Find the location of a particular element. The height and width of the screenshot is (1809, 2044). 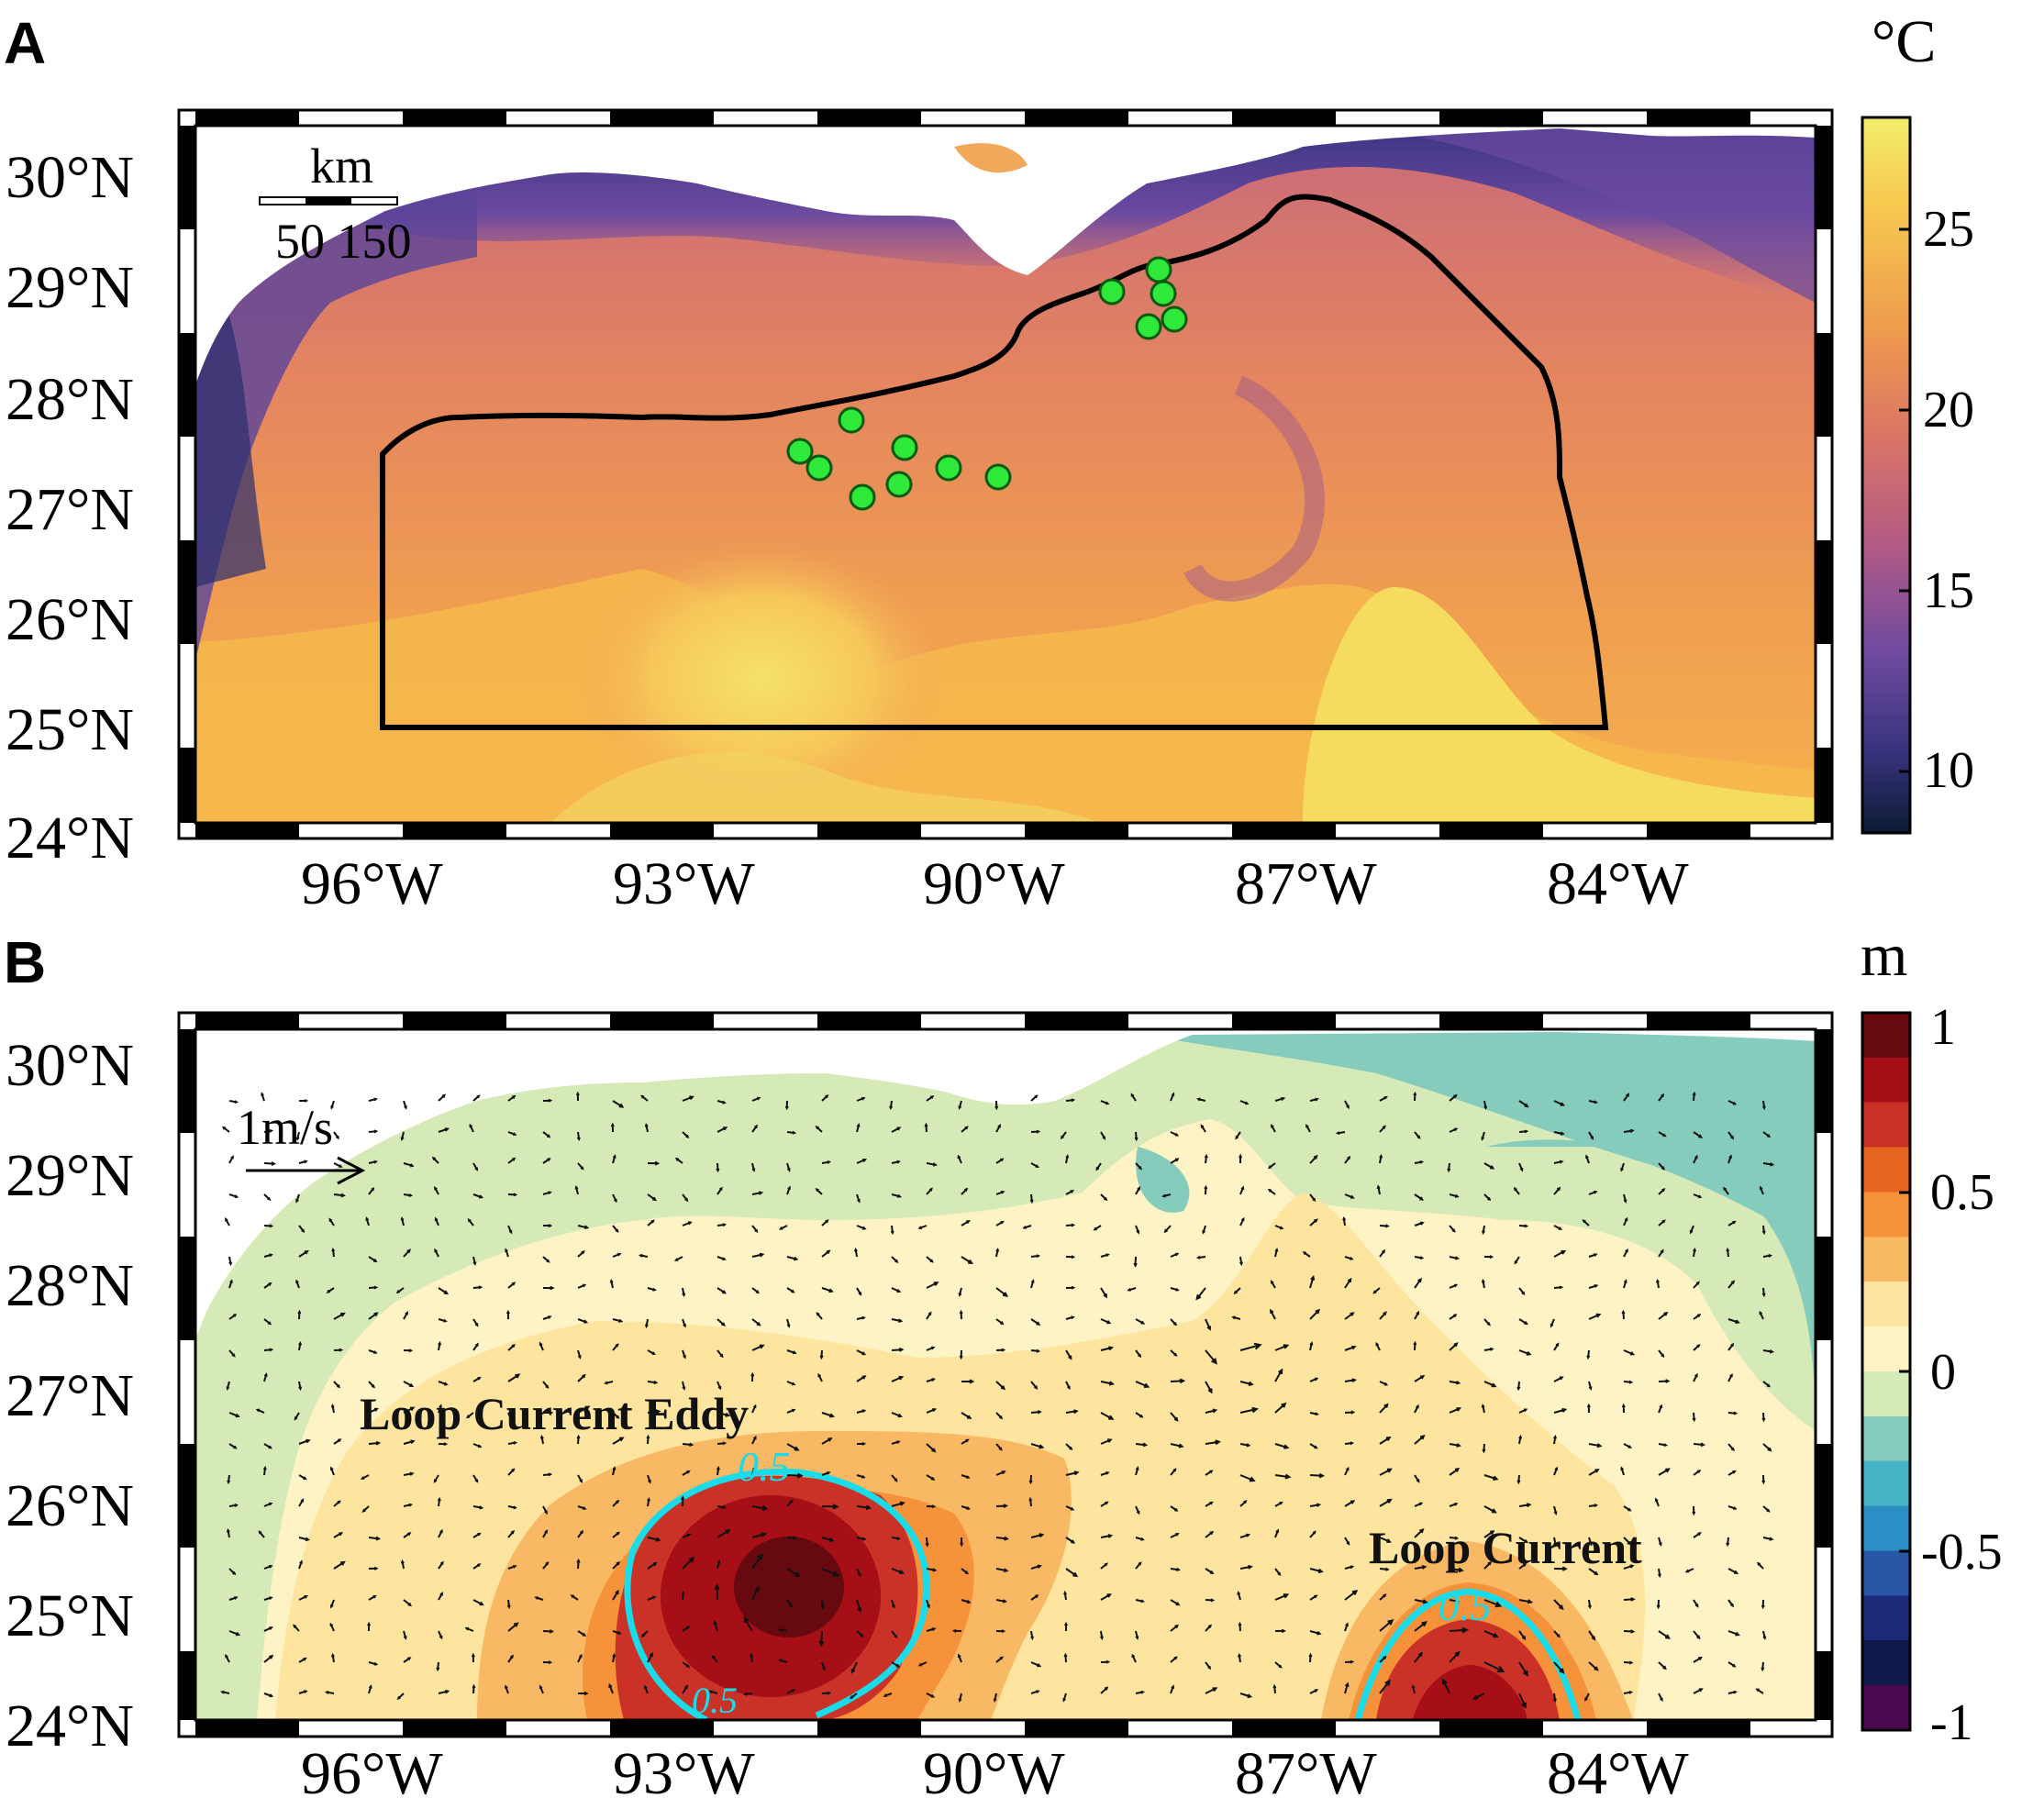

station-marker is located at coordinates (1159, 269).